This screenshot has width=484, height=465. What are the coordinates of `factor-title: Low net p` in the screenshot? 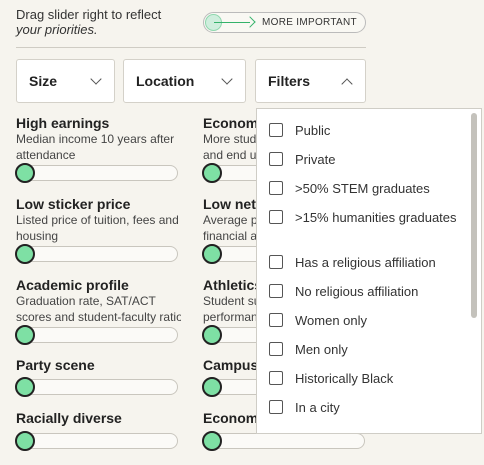 It's located at (229, 204).